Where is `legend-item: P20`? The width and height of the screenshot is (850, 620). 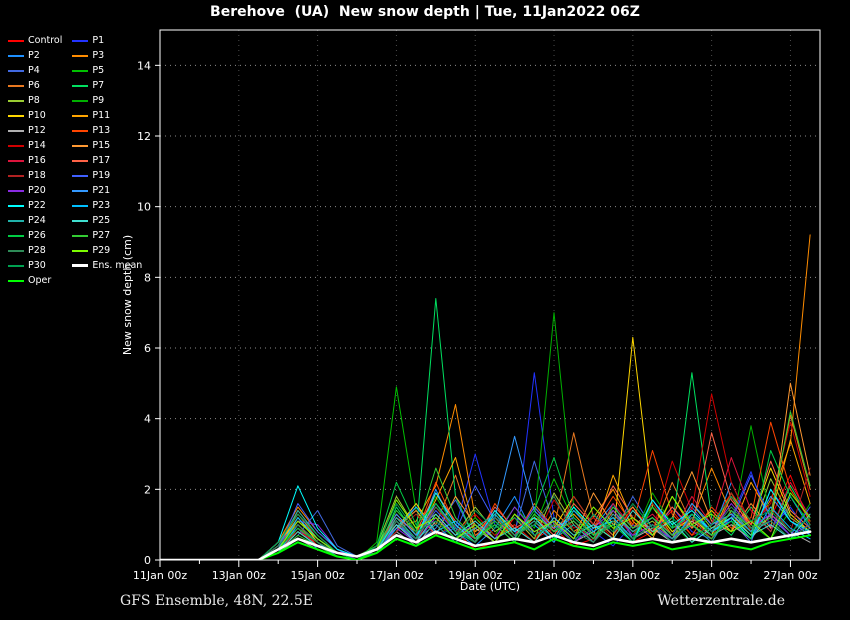 legend-item: P20 is located at coordinates (35, 190).